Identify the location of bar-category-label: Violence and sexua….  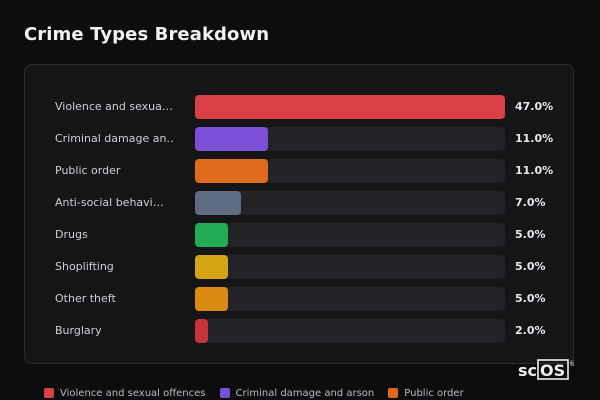
(114, 106).